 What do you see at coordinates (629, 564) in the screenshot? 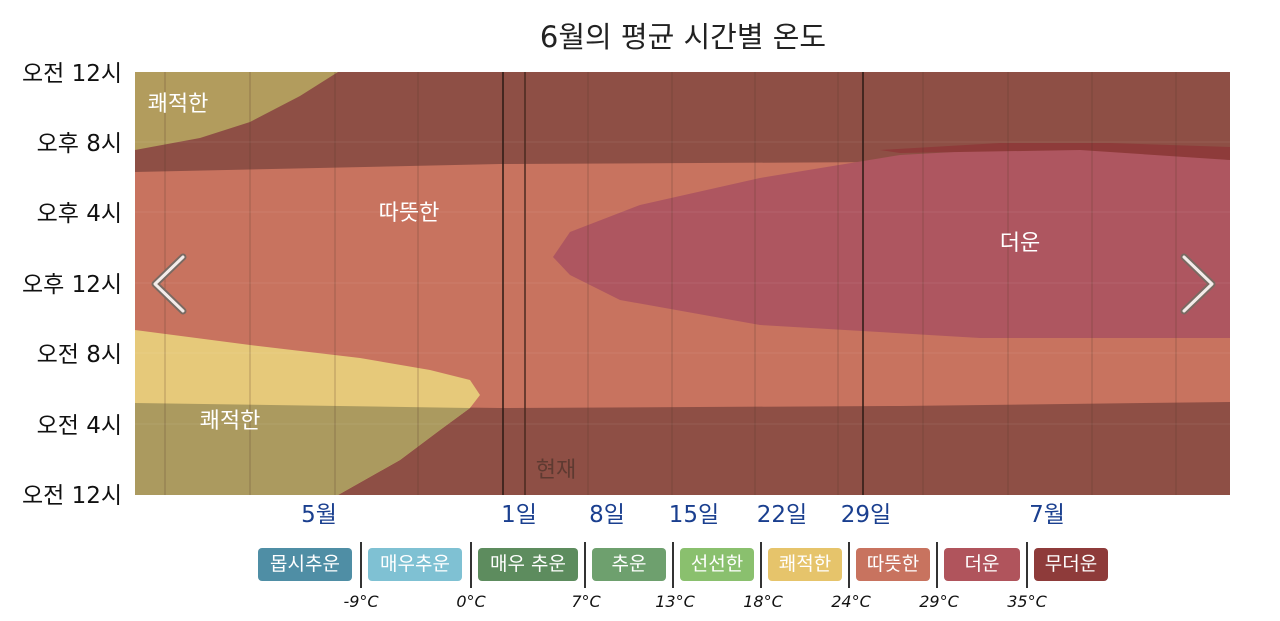
I see `legend-item: 추운` at bounding box center [629, 564].